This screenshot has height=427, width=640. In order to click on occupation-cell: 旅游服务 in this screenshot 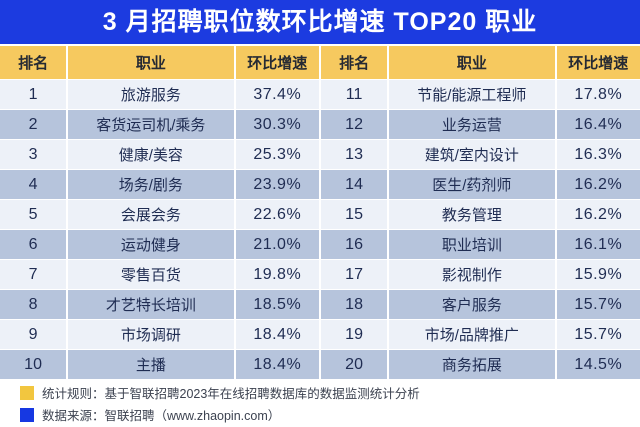, I will do `click(151, 94)`.